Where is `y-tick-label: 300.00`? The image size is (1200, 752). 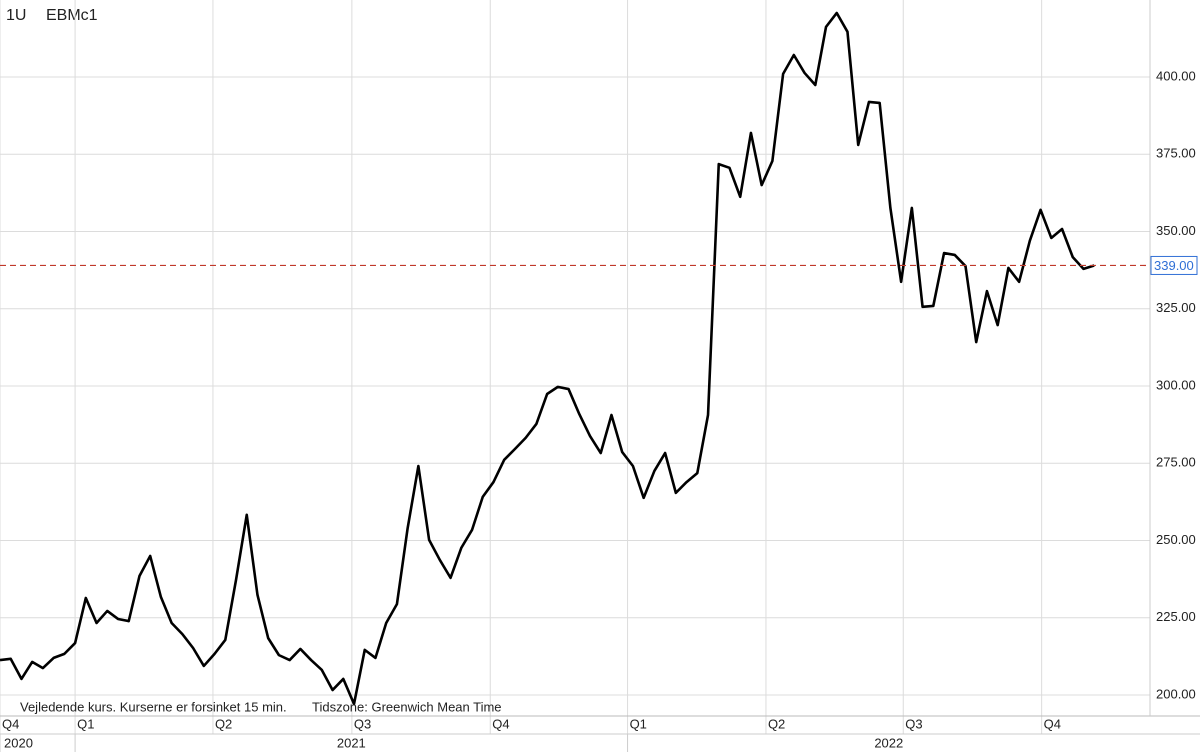 y-tick-label: 300.00 is located at coordinates (1176, 384).